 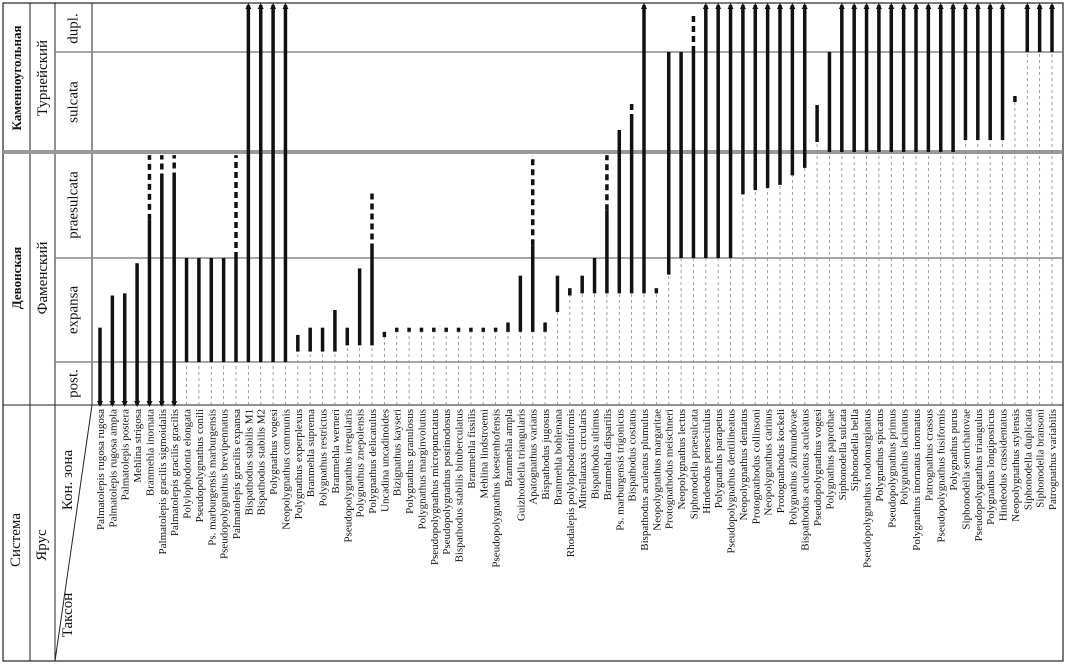 I want to click on taxon-name: Rhodalepis polylophodontiformis, so click(x=571, y=483).